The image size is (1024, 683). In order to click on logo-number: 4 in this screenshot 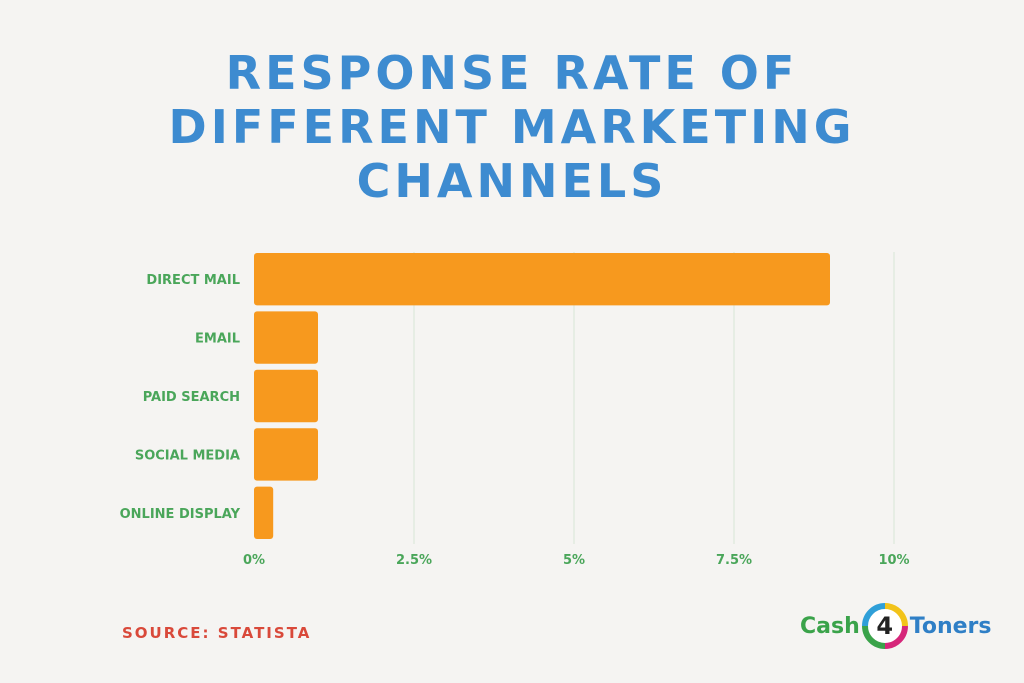, I will do `click(885, 626)`.